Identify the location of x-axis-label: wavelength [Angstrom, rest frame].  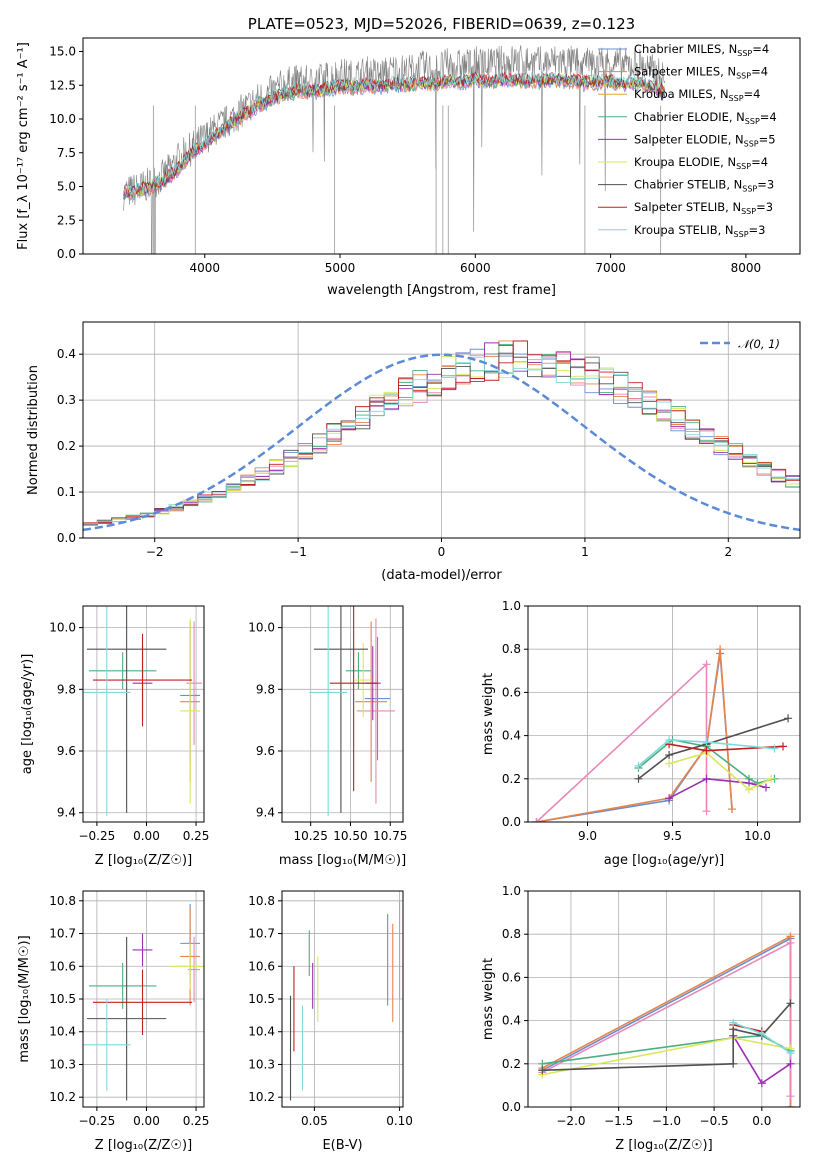
(441, 290).